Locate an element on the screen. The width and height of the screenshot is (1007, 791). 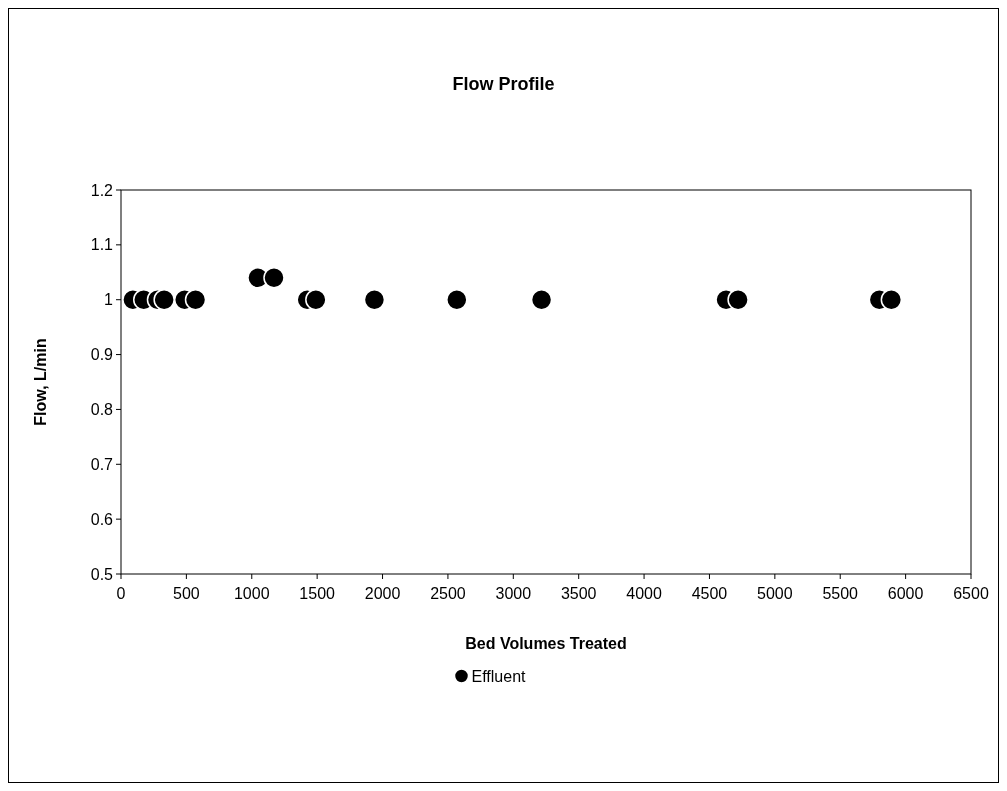
y-tick-label: 1.1 is located at coordinates (102, 245).